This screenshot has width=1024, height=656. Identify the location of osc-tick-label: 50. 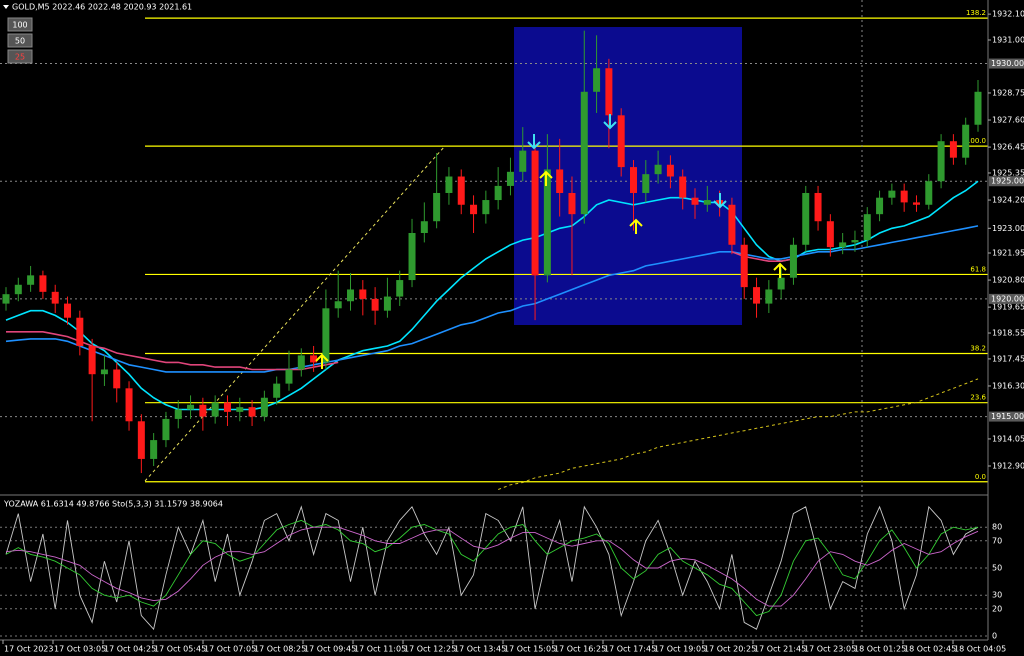
(997, 568).